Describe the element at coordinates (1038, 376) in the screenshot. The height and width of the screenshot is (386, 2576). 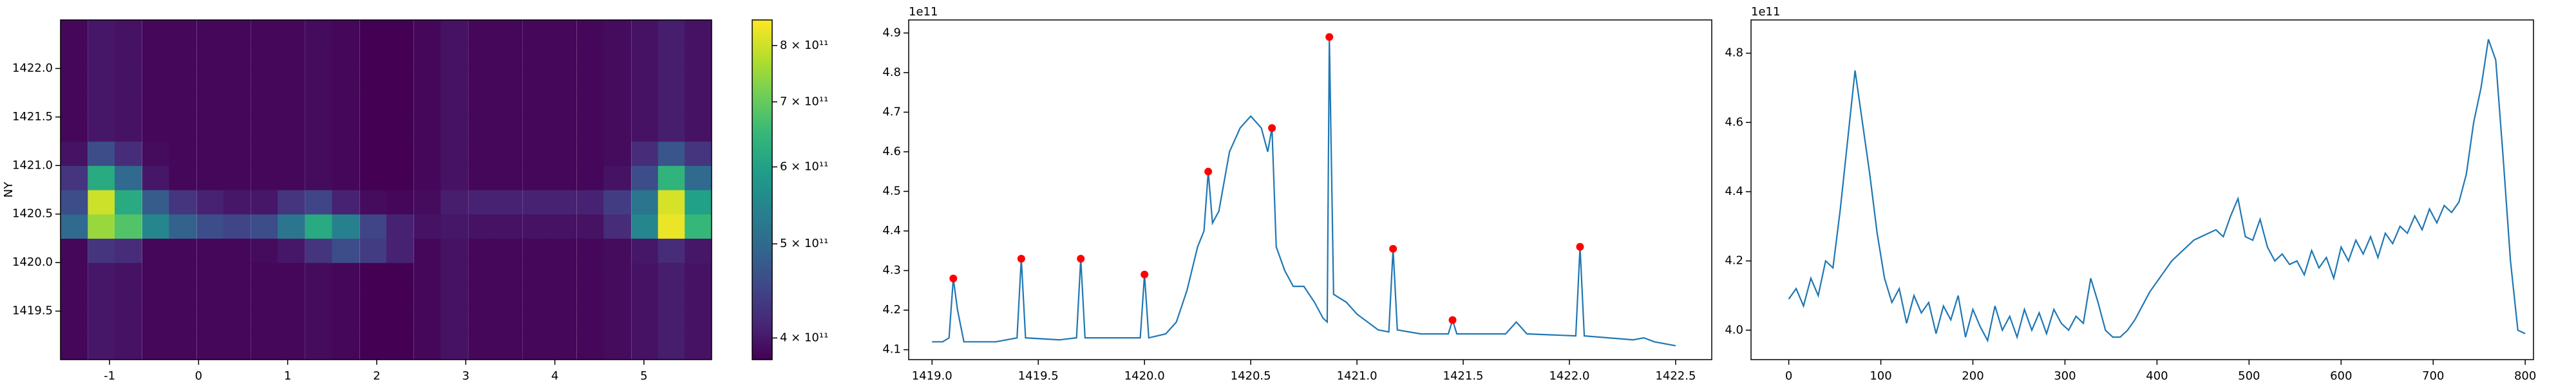
I see `x-tick-label: 1419.5` at that location.